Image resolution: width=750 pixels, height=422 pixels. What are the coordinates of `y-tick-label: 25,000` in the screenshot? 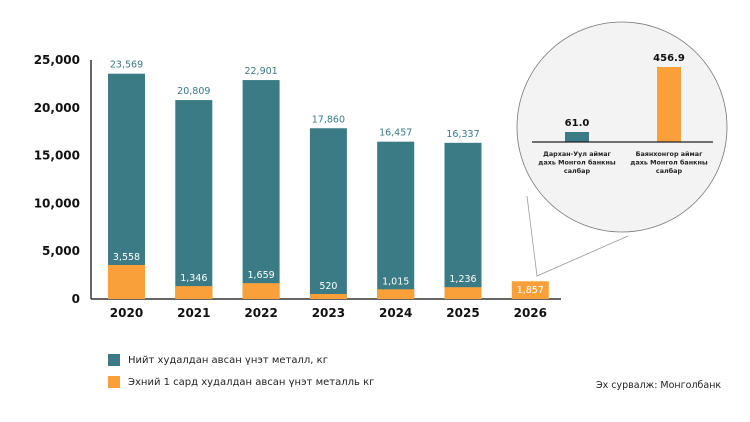 It's located at (57, 60).